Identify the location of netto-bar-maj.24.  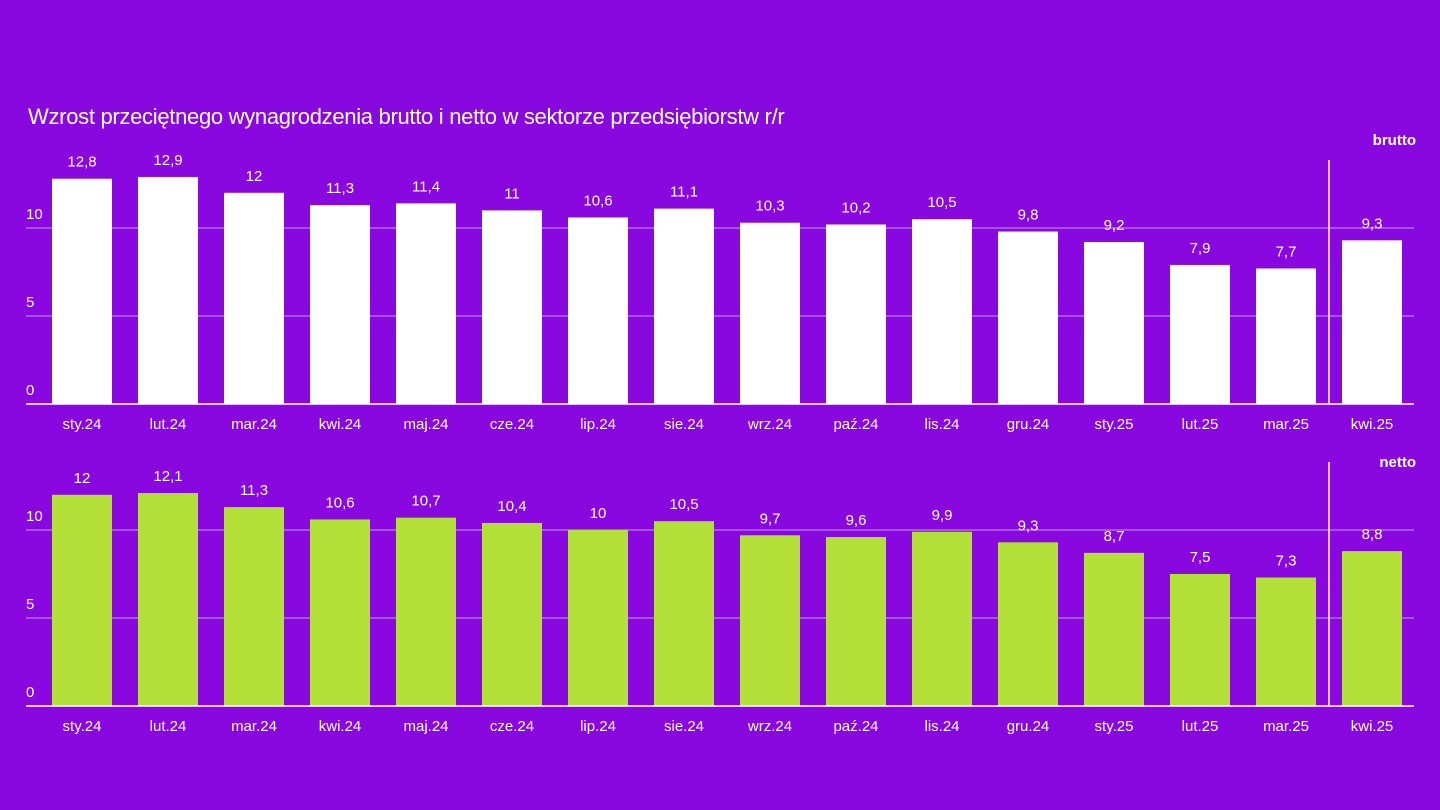
(426, 611).